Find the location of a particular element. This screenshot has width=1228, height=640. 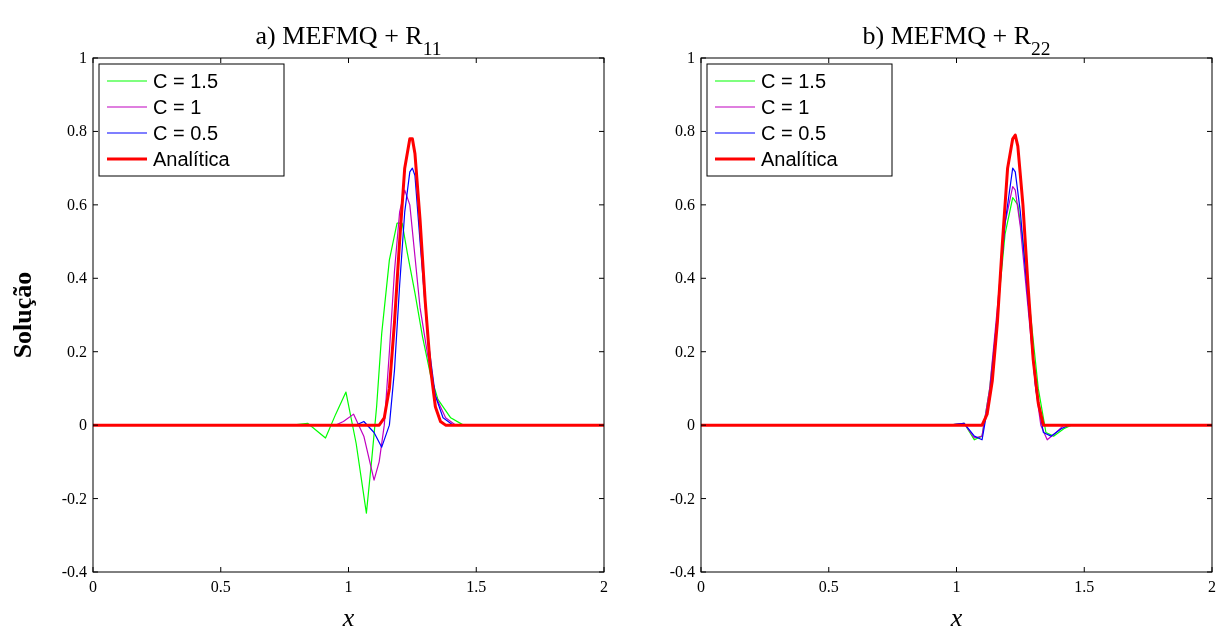

y-axis-title: Solução is located at coordinates (22, 315).